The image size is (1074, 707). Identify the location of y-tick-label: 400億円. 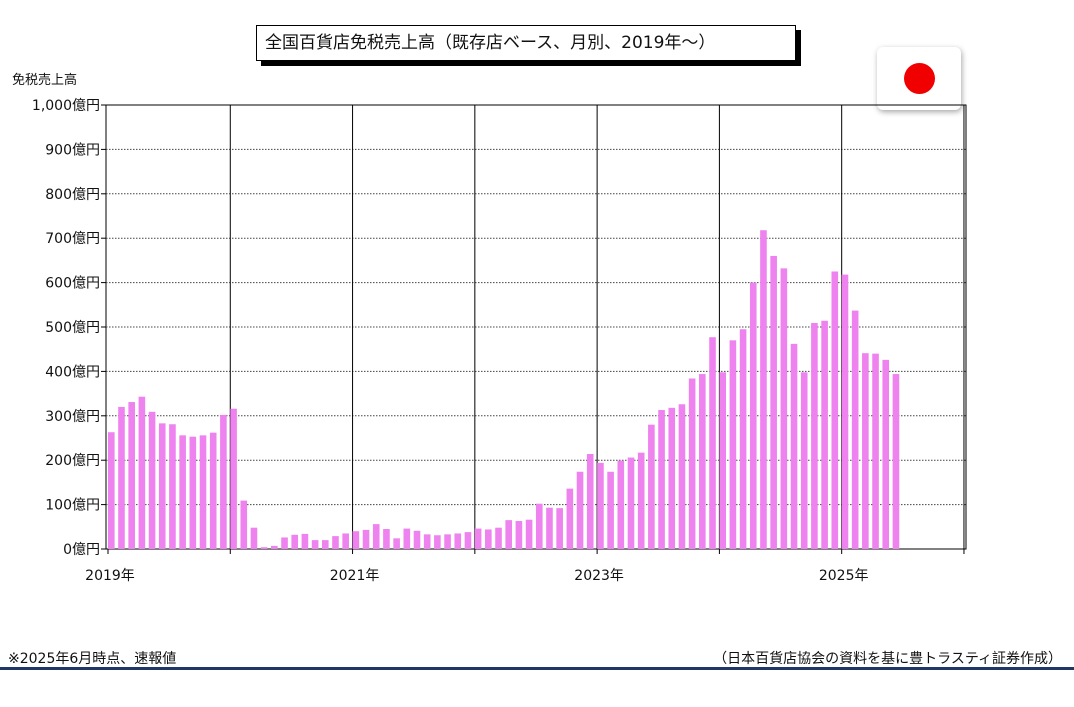
(72, 372).